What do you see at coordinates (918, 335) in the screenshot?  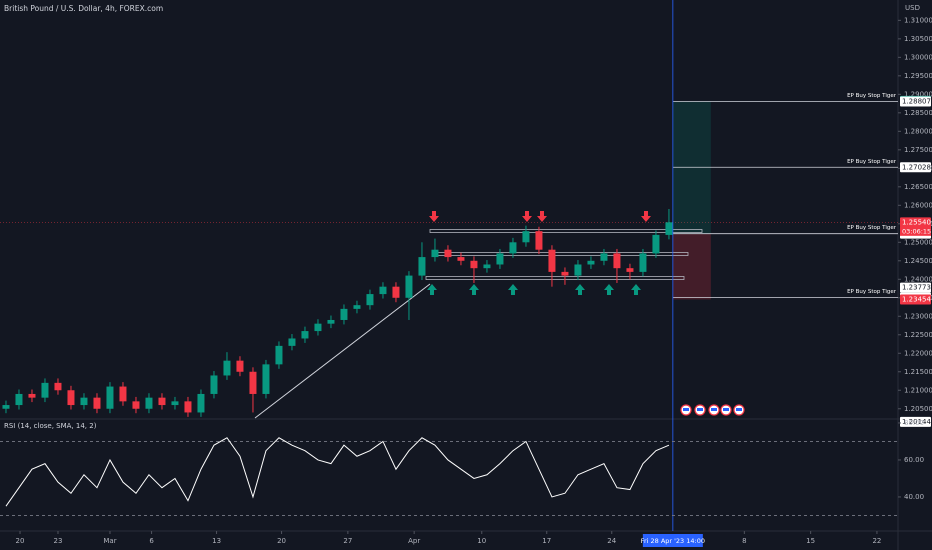 I see `y-tick-label: 1.22500` at bounding box center [918, 335].